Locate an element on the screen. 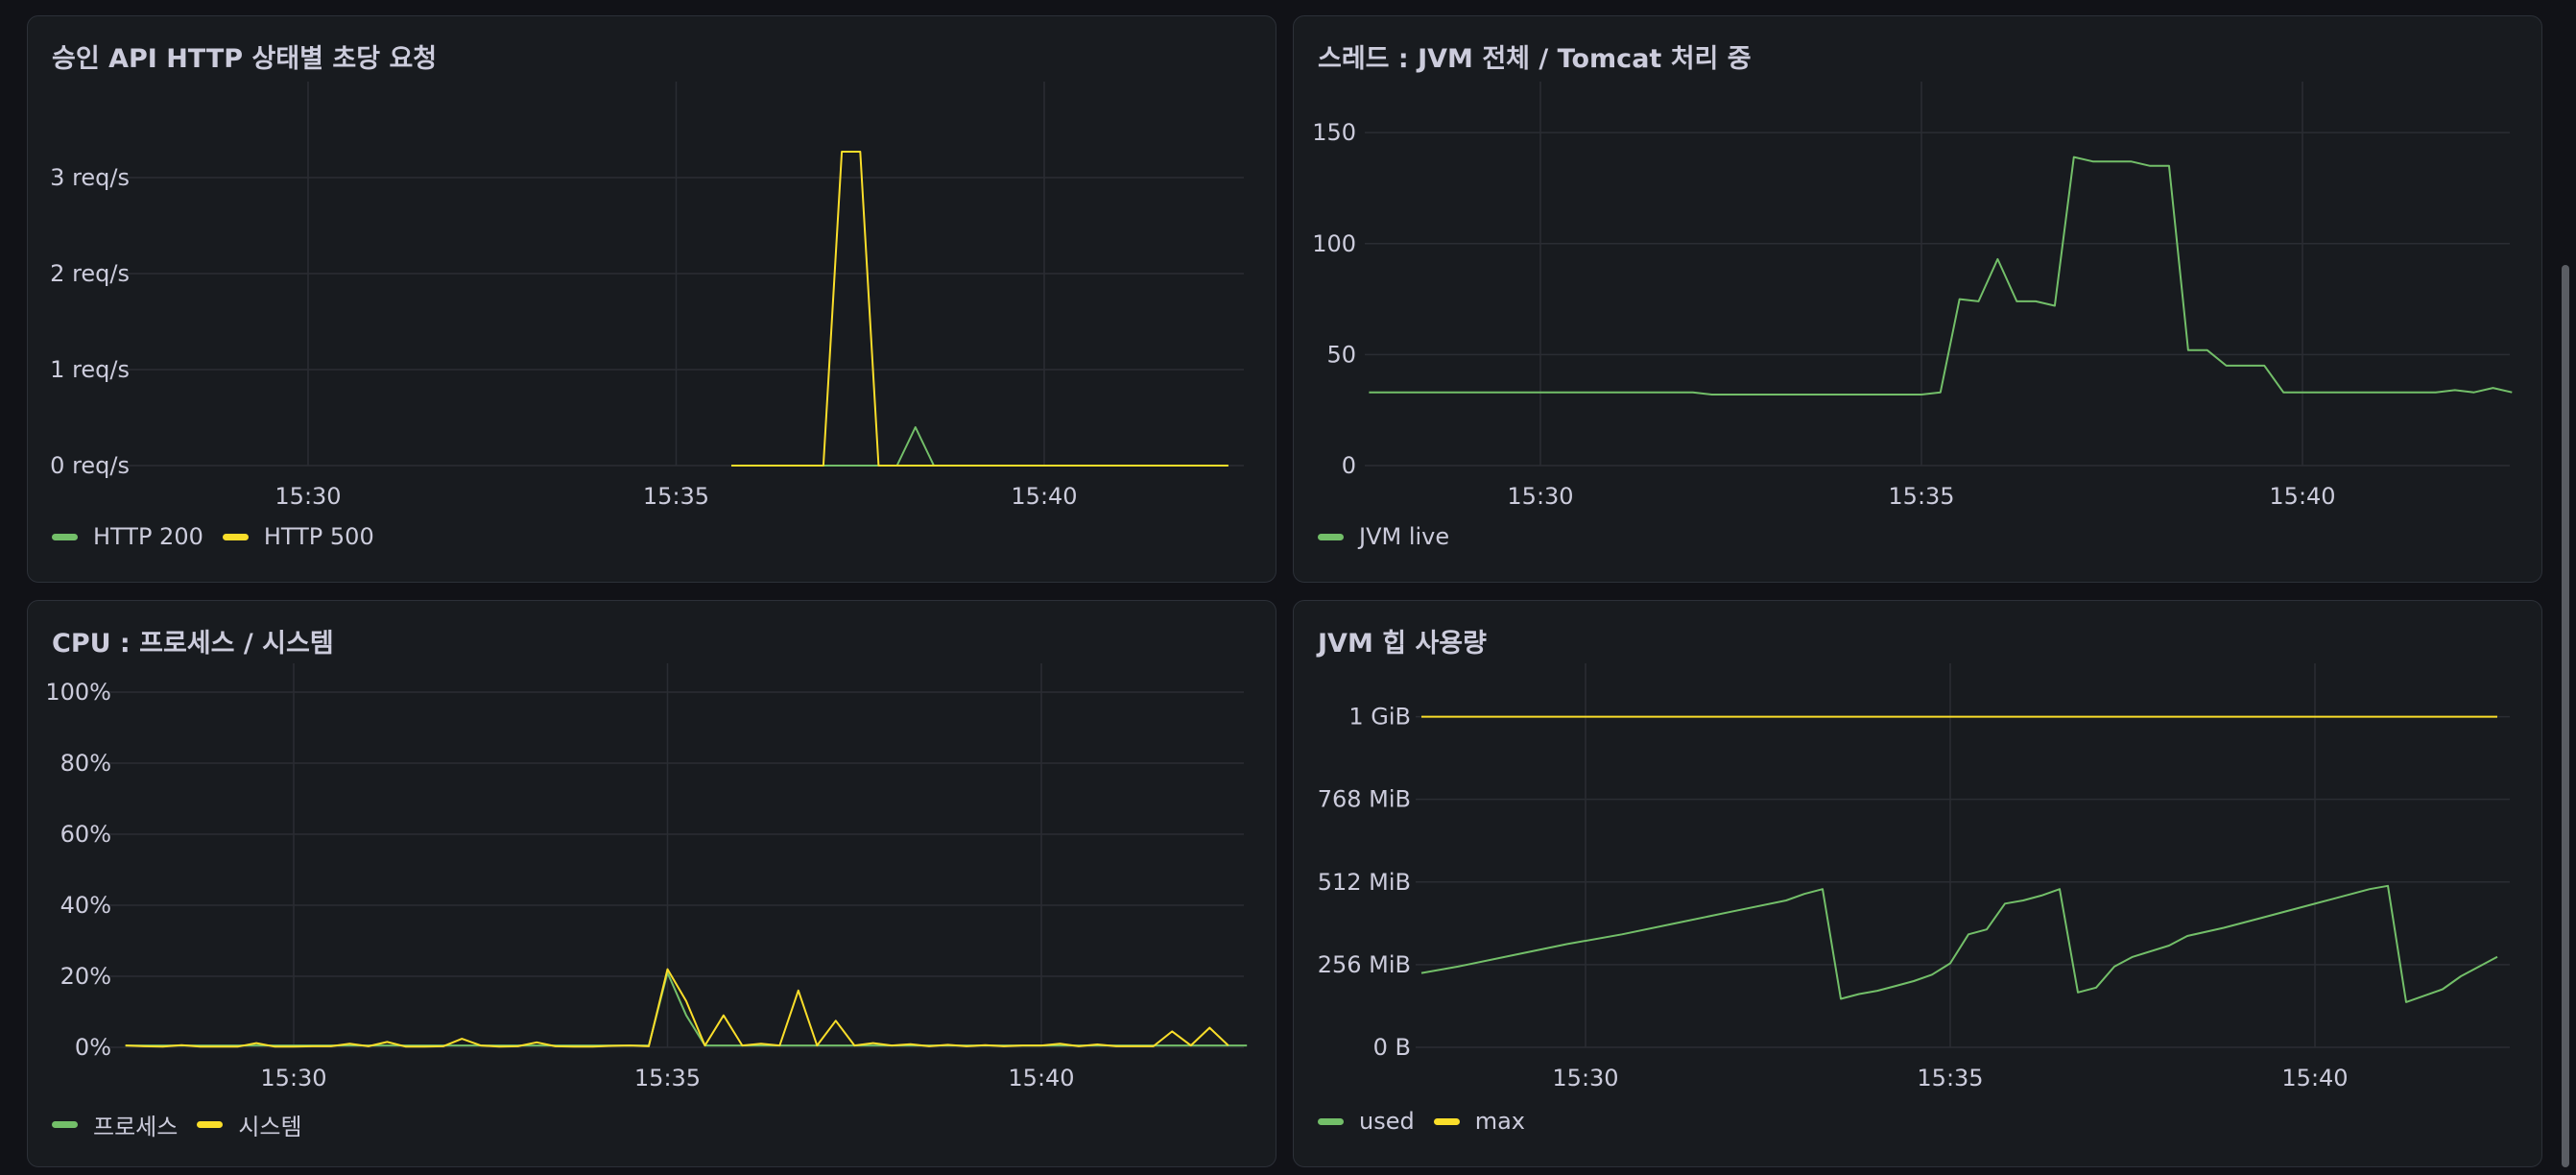 This screenshot has height=1175, width=2576. scrollbar-thumb is located at coordinates (2565, 716).